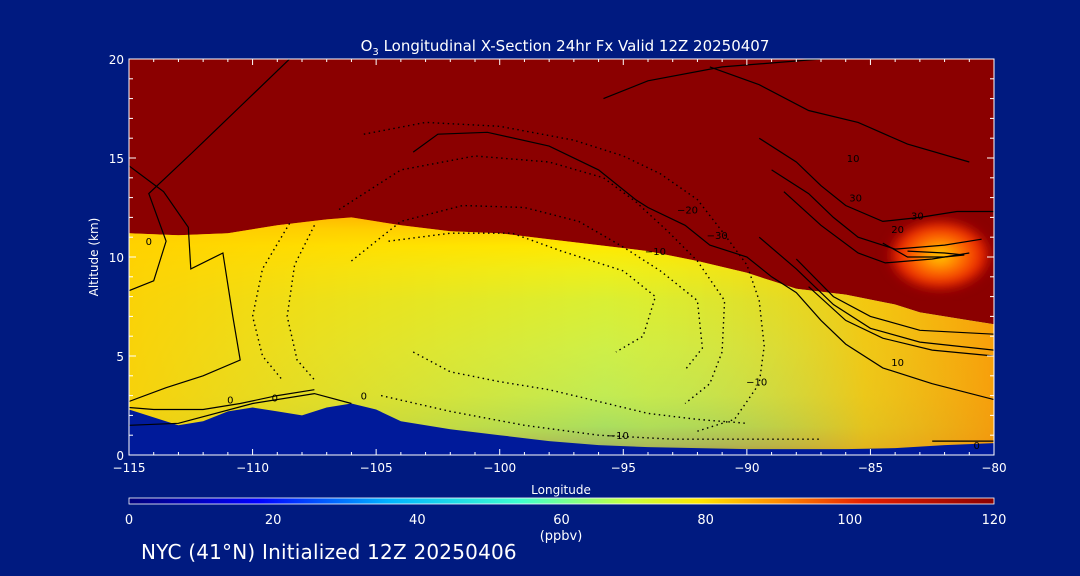  I want to click on ozone-hotspot, so click(939, 255).